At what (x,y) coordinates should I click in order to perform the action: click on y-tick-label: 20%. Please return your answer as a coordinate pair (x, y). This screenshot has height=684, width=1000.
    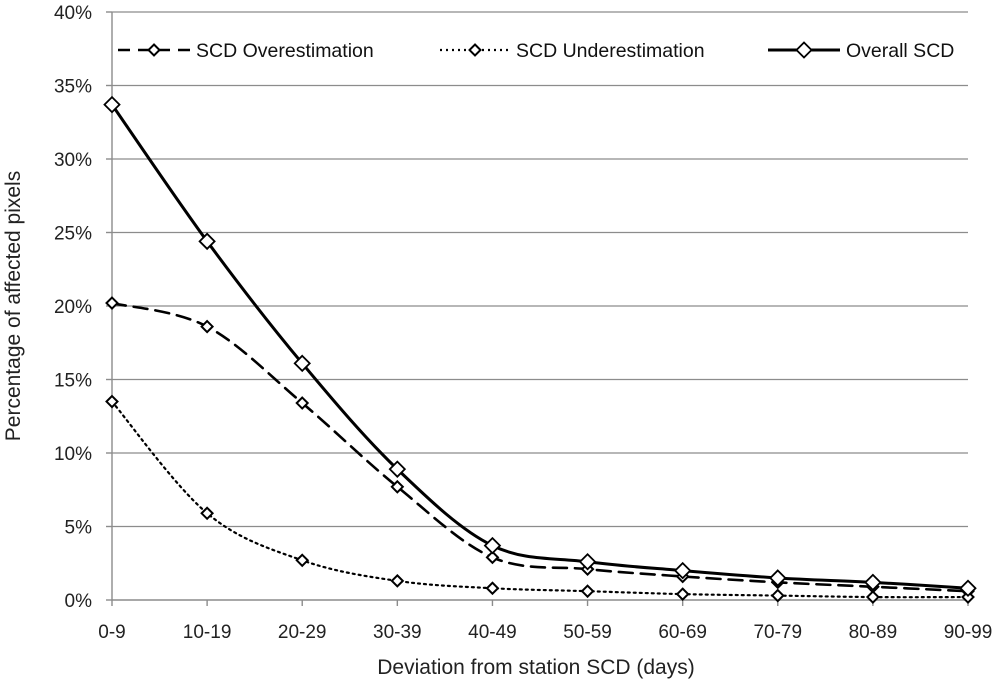
    Looking at the image, I should click on (73, 307).